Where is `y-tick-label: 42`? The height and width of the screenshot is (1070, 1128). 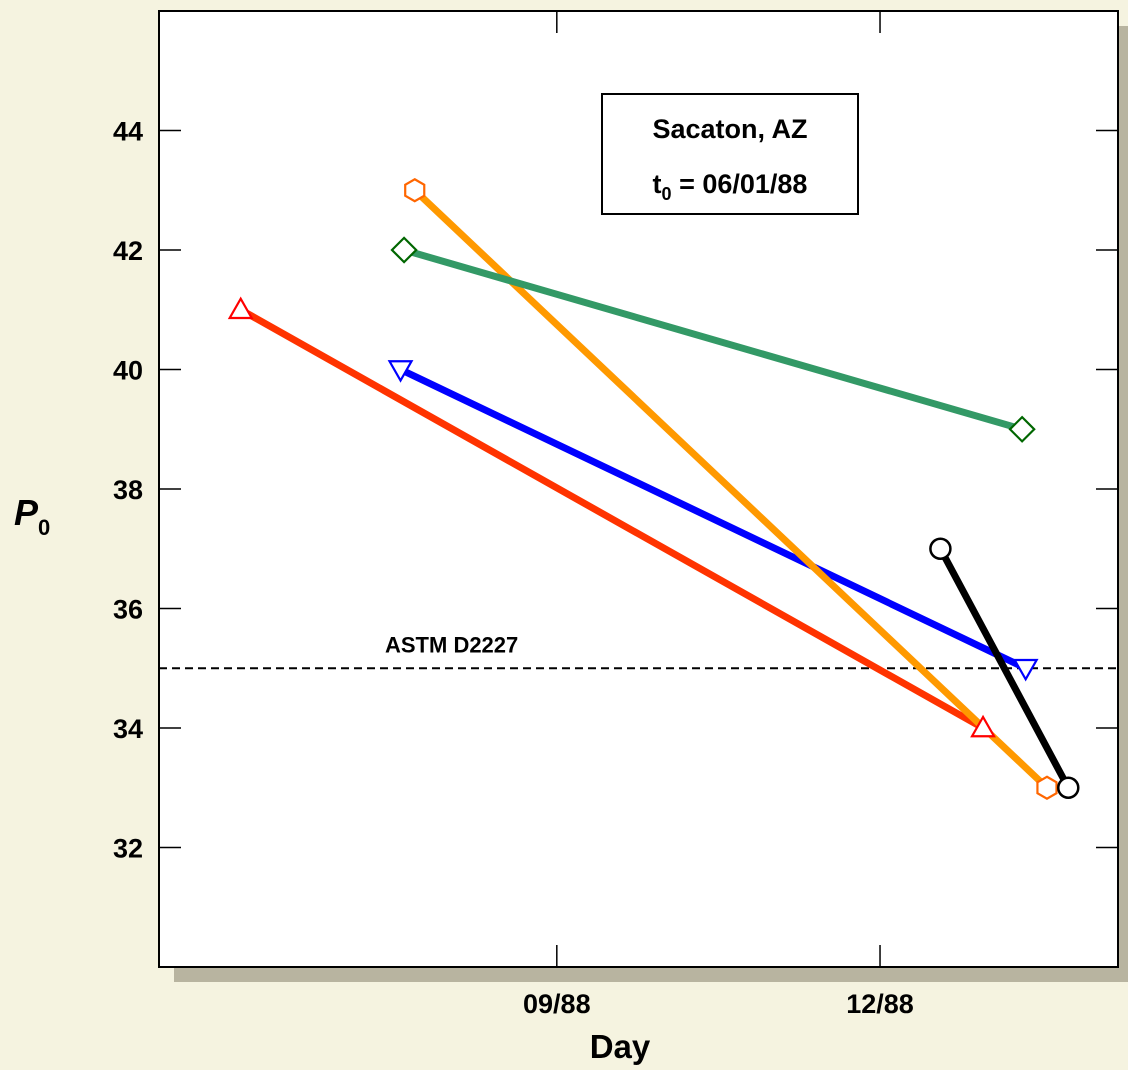
y-tick-label: 42 is located at coordinates (128, 251).